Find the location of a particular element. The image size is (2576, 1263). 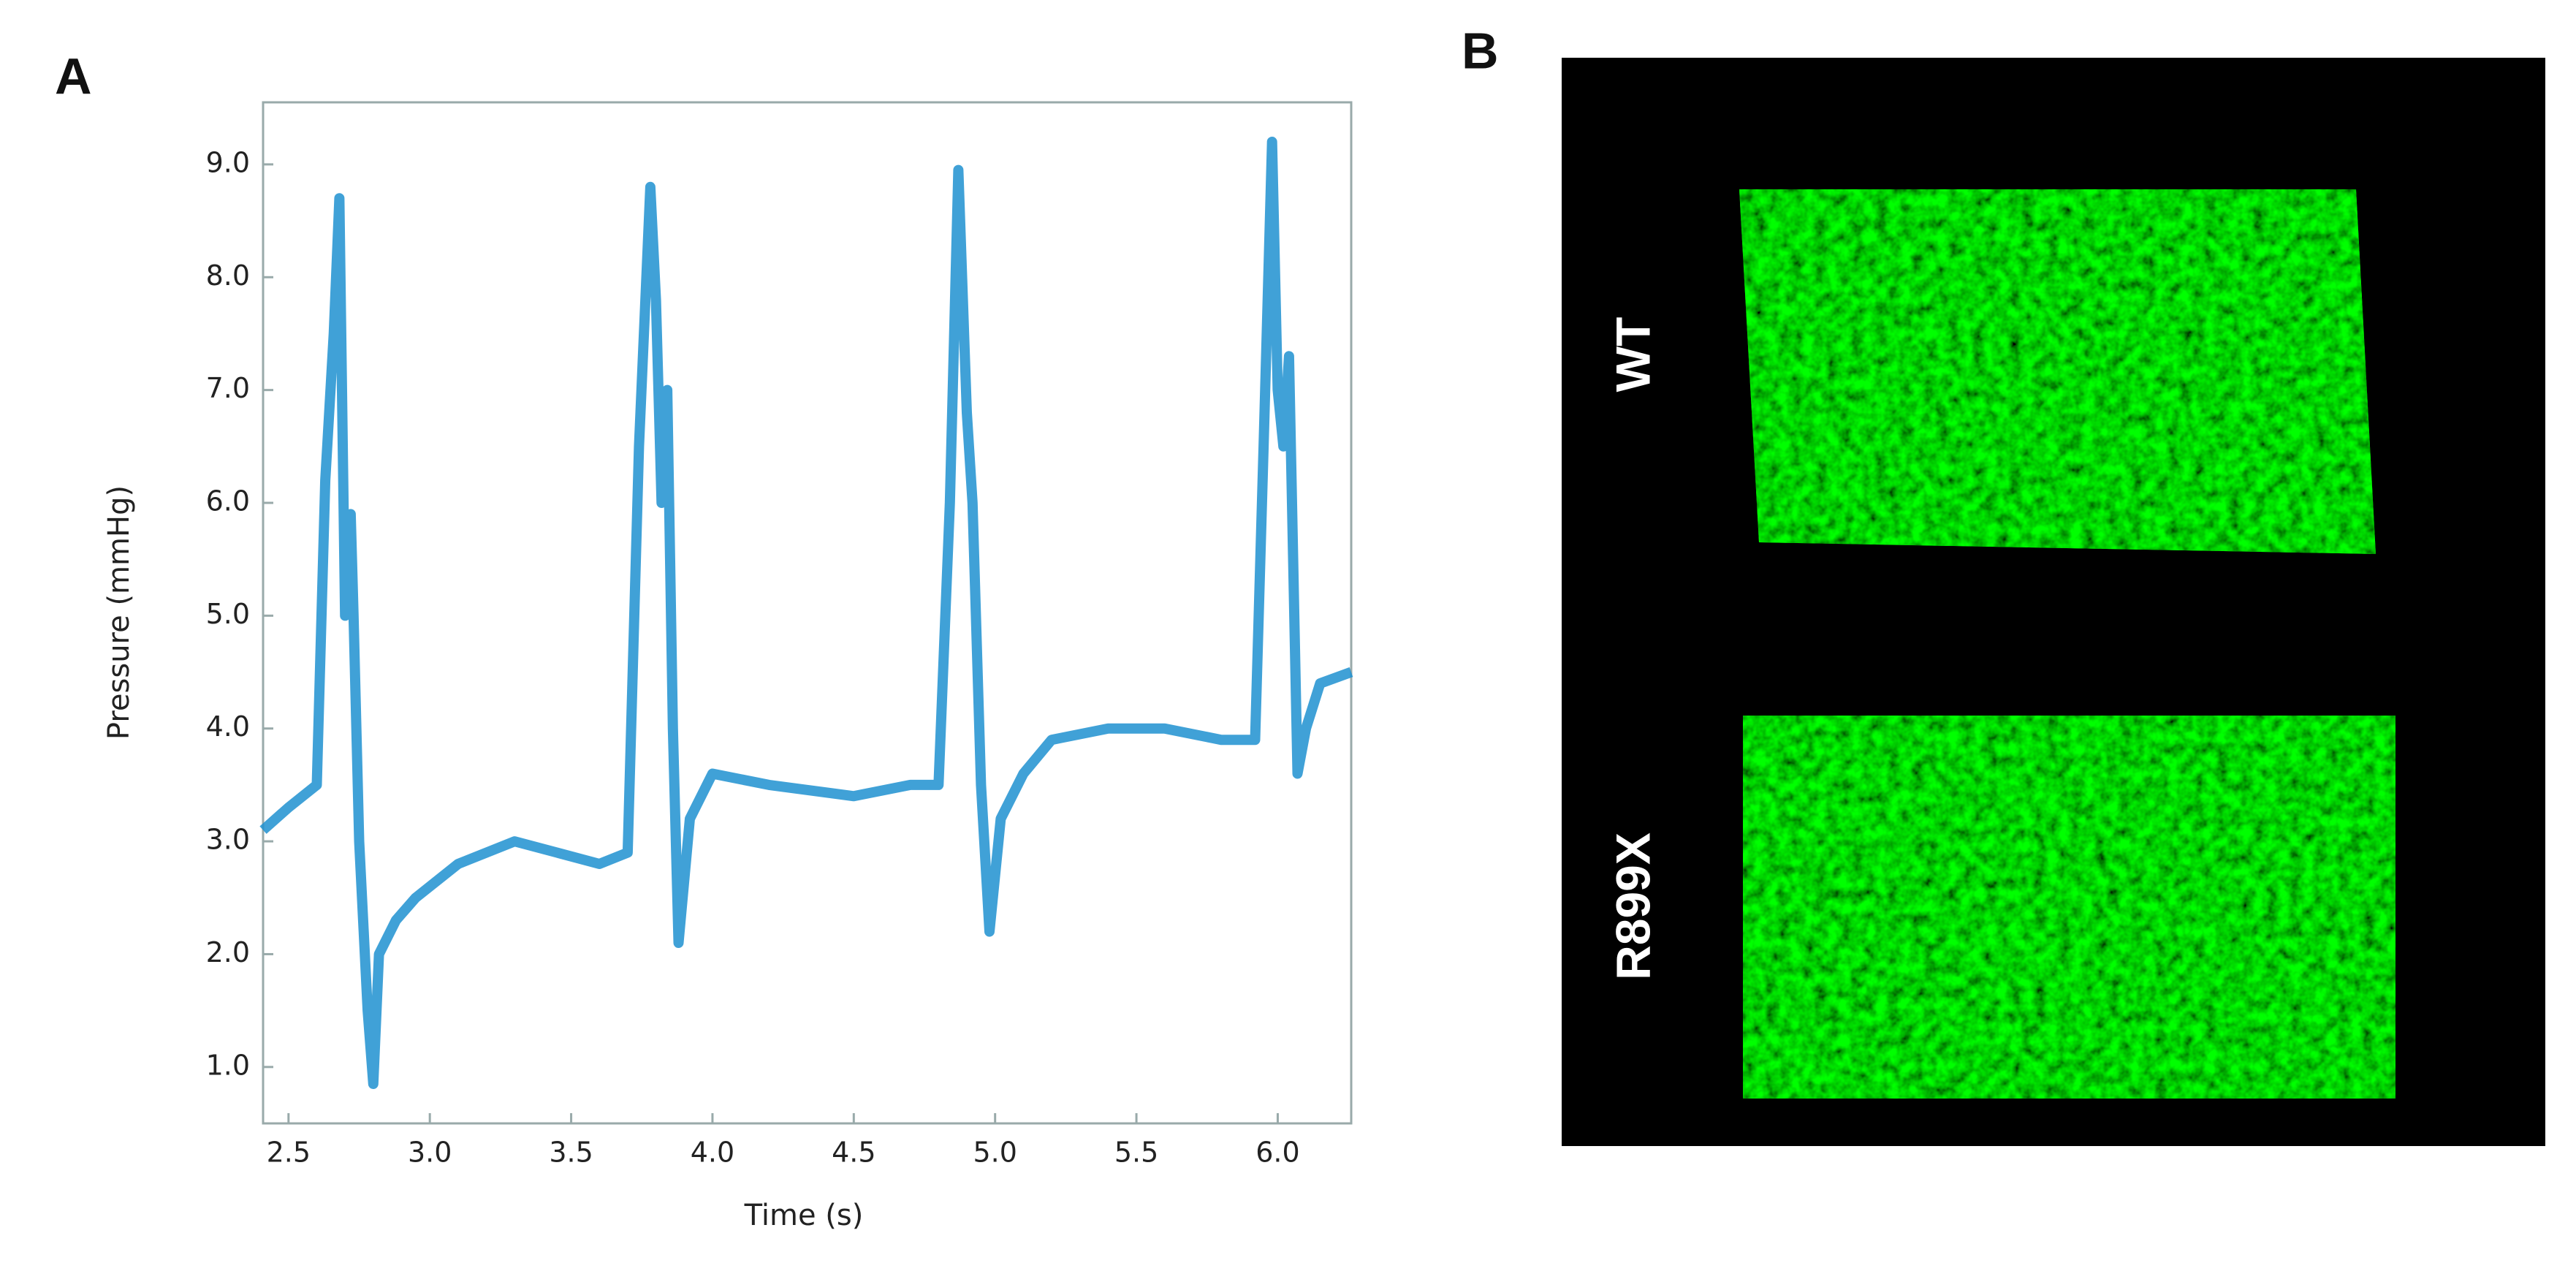

x-tick-label: 4.0 is located at coordinates (712, 1153).